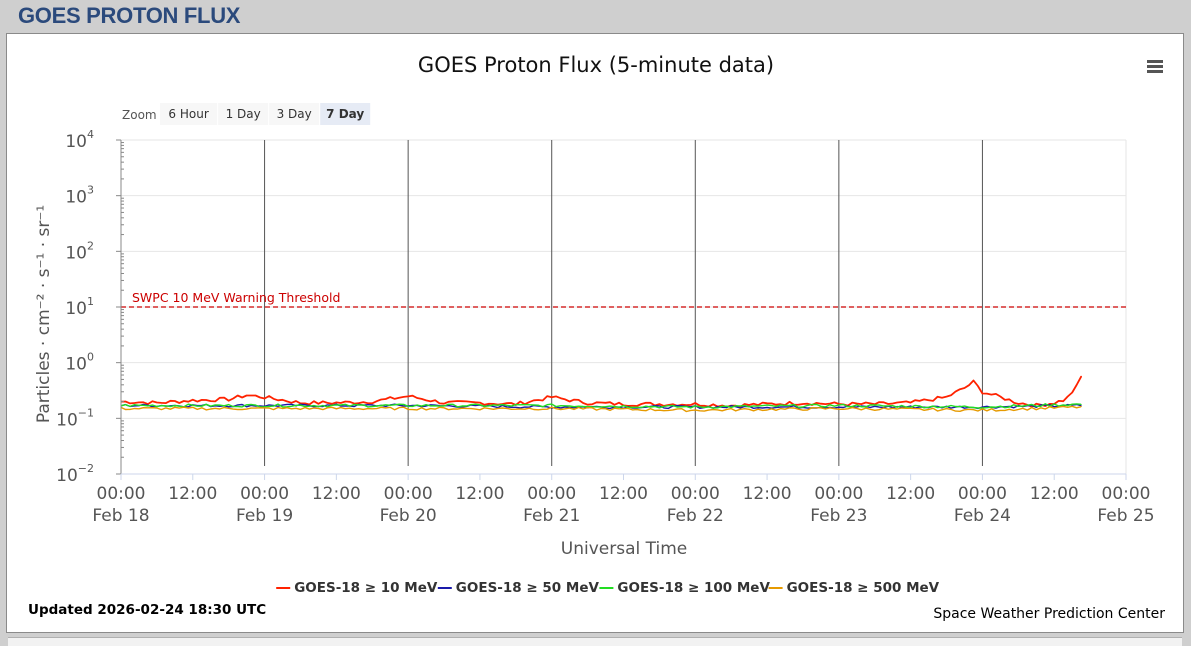  I want to click on legend-item-1: GOES-18 ≥ 10 MeV, so click(357, 588).